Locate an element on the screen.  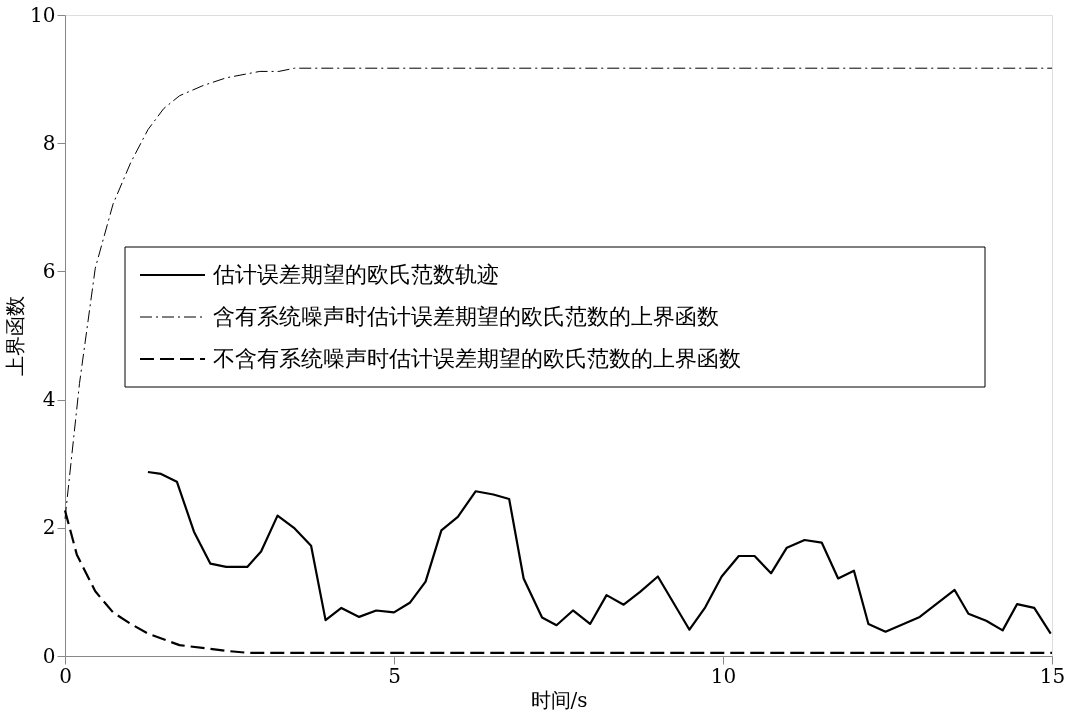
legend-label: 不含有系统噪声时估计误差期望的欧氏范数的上界函数 is located at coordinates (477, 358).